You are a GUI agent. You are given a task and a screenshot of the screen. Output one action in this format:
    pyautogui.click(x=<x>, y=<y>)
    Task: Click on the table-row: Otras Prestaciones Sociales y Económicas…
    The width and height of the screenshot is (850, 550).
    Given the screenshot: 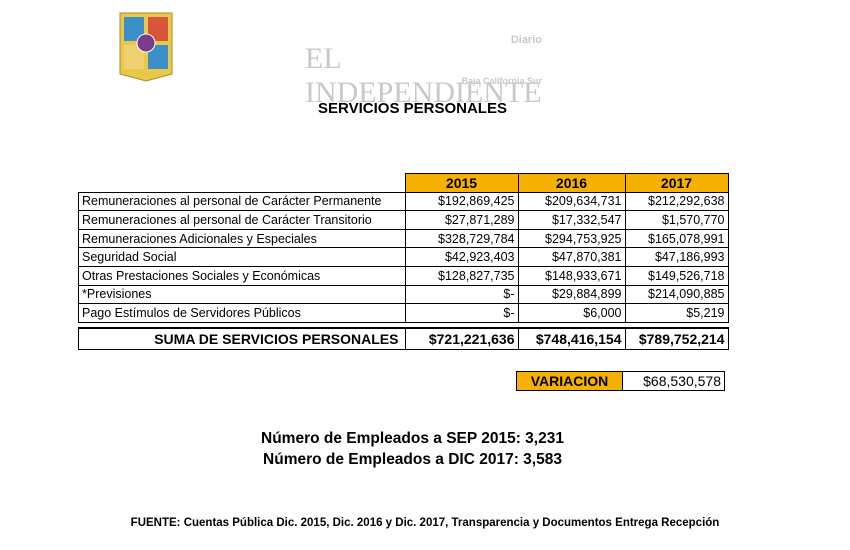 What is the action you would take?
    pyautogui.click(x=403, y=275)
    